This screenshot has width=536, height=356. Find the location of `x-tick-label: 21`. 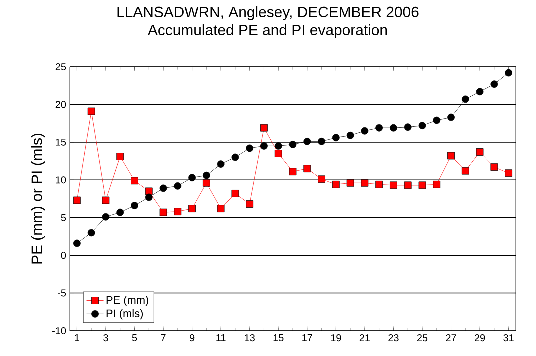

x-tick-label: 21 is located at coordinates (365, 338).